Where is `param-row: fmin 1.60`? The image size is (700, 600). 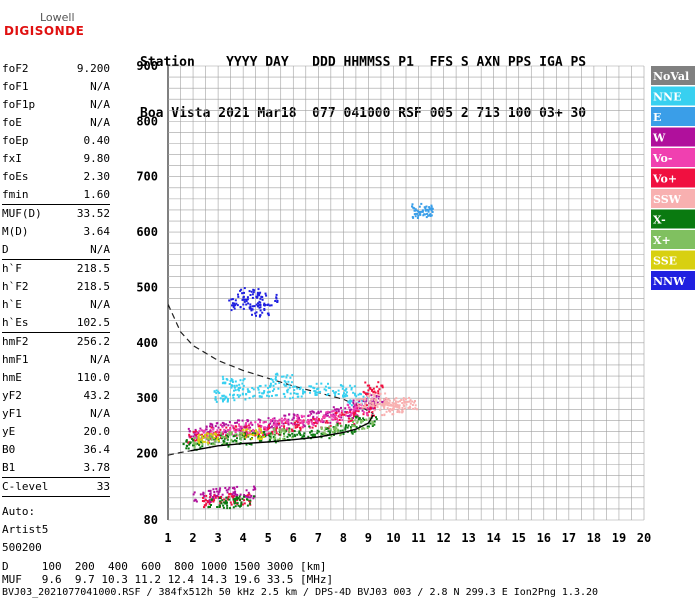
param-row: fmin 1.60 is located at coordinates (56, 195).